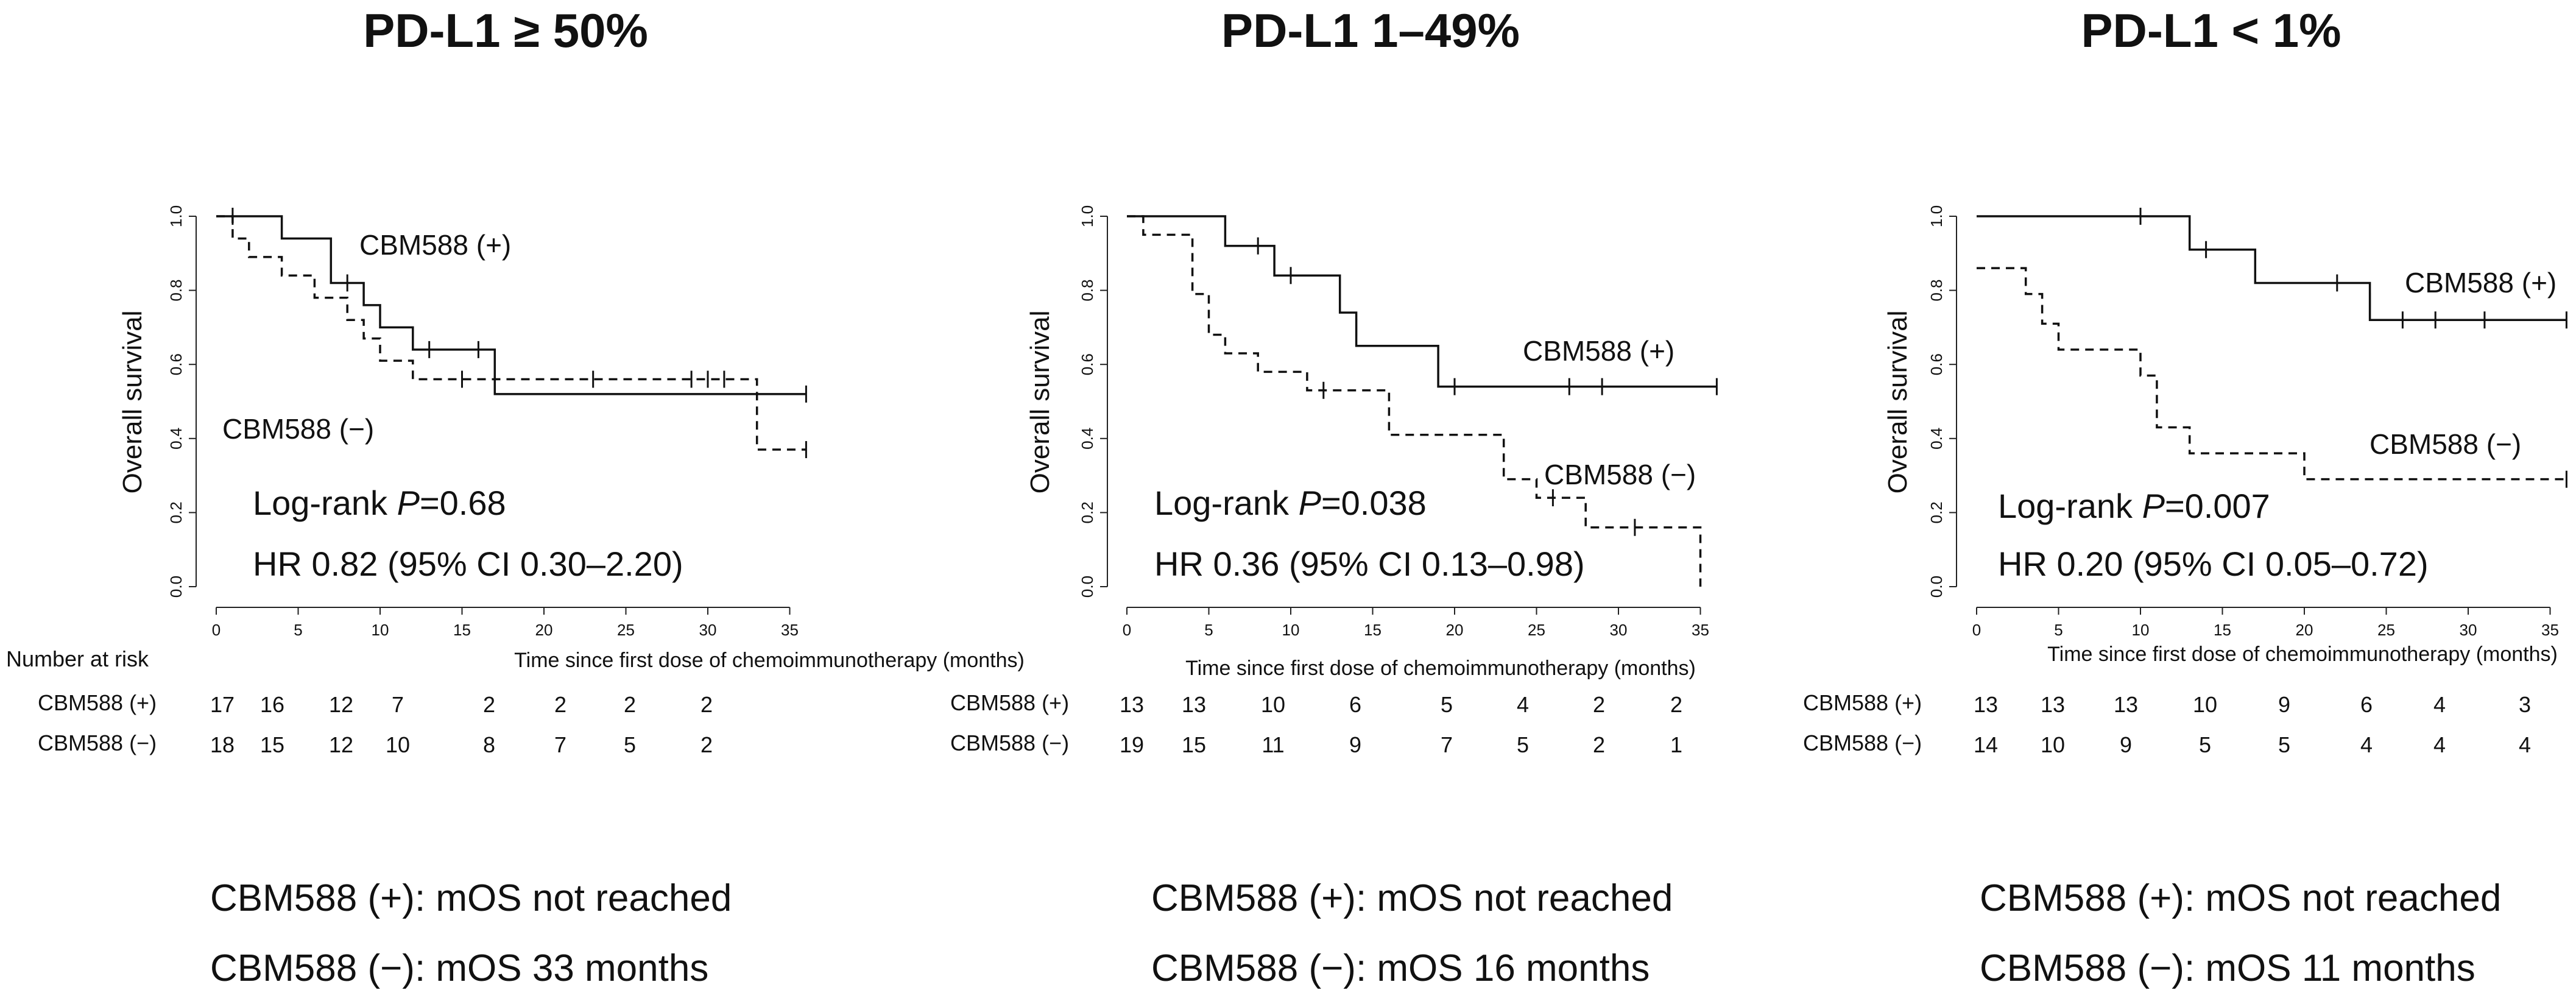 Image resolution: width=2576 pixels, height=1007 pixels. What do you see at coordinates (489, 744) in the screenshot?
I see `p1-risk-minus-4: 8` at bounding box center [489, 744].